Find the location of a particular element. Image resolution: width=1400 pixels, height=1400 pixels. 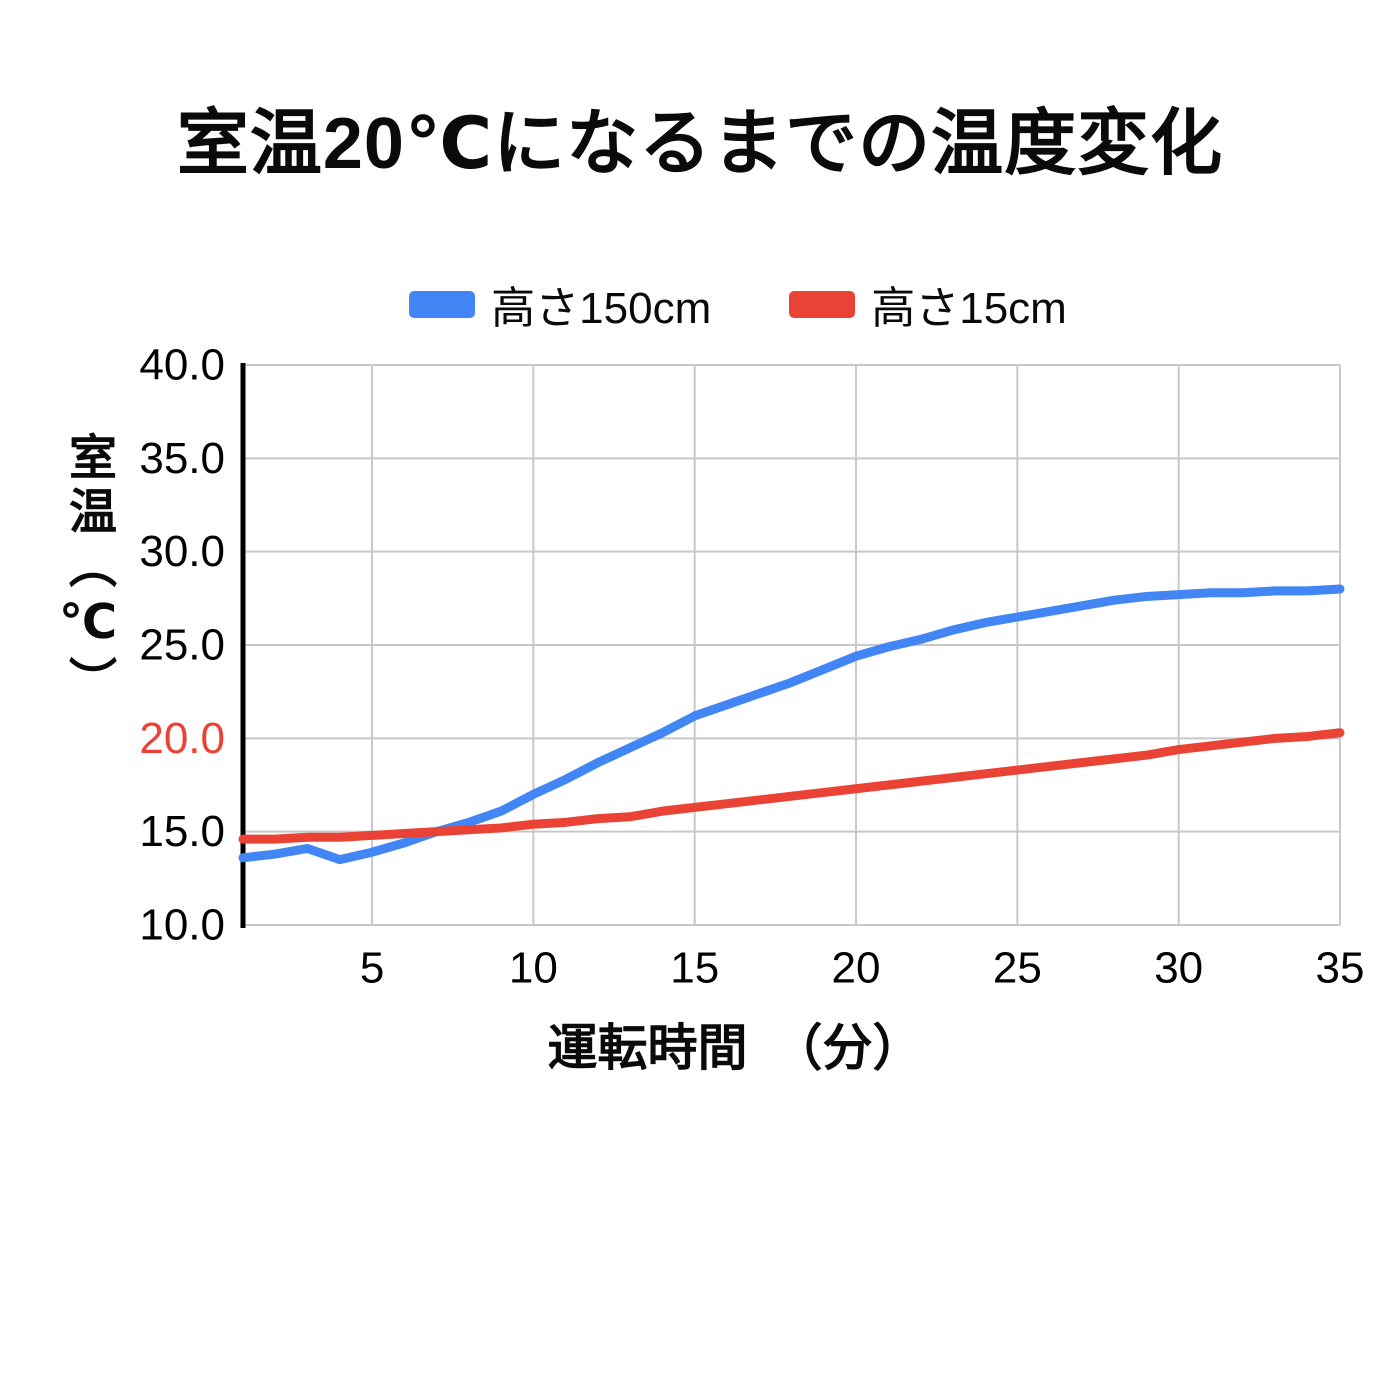

y-tick-label: 30.0 is located at coordinates (182, 551).